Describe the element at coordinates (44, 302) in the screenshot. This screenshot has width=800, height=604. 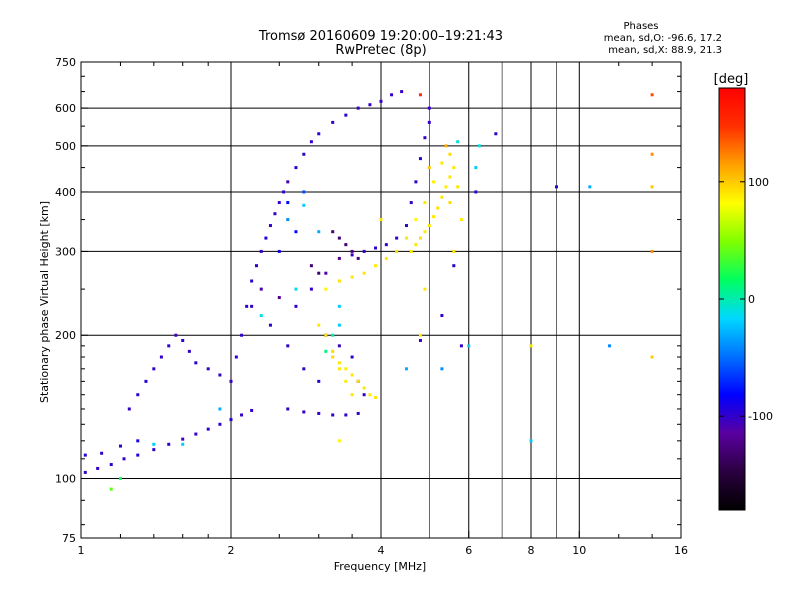
I see `y-axis-label: Stationary phase Virtual Height [km]` at that location.